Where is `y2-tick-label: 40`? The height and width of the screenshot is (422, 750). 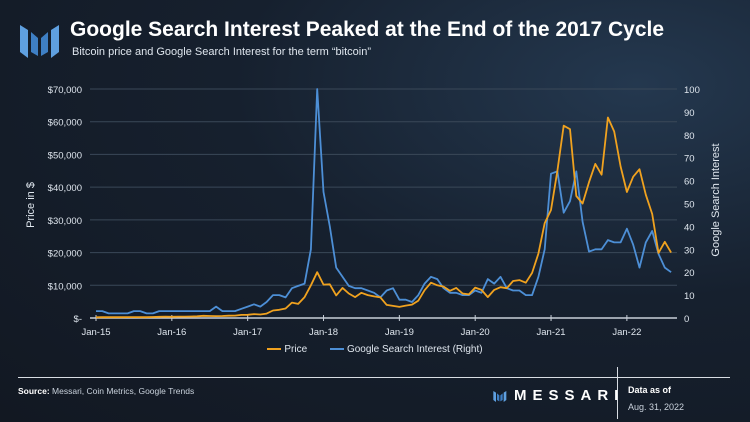 y2-tick-label: 40 is located at coordinates (689, 227).